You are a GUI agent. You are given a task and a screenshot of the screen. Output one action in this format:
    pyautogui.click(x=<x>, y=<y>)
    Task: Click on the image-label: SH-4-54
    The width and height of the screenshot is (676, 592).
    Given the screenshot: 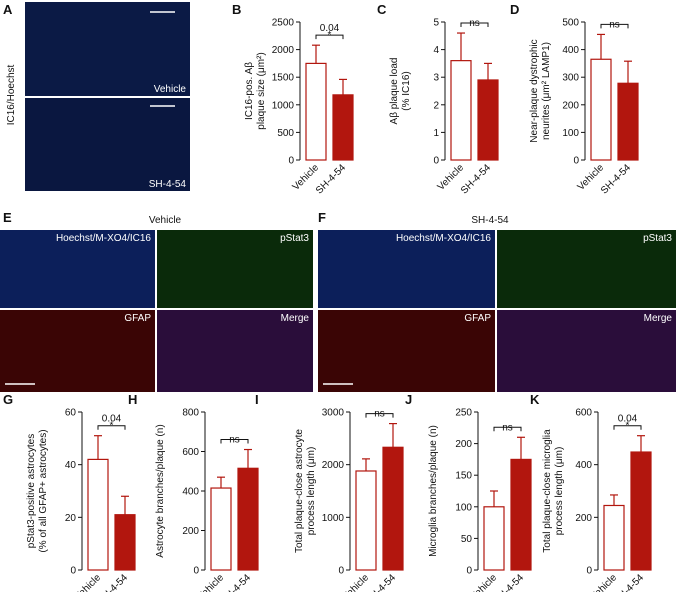 What is the action you would take?
    pyautogui.click(x=168, y=184)
    